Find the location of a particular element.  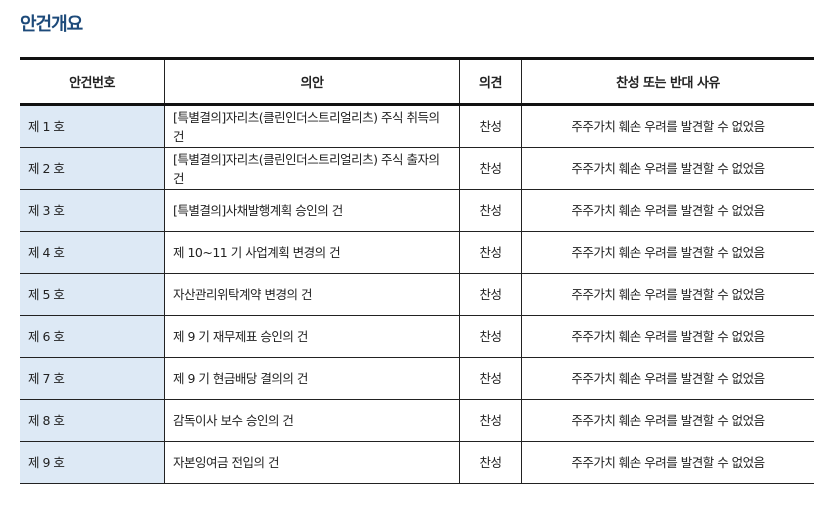

agenda-number: 제 4 호 is located at coordinates (92, 252).